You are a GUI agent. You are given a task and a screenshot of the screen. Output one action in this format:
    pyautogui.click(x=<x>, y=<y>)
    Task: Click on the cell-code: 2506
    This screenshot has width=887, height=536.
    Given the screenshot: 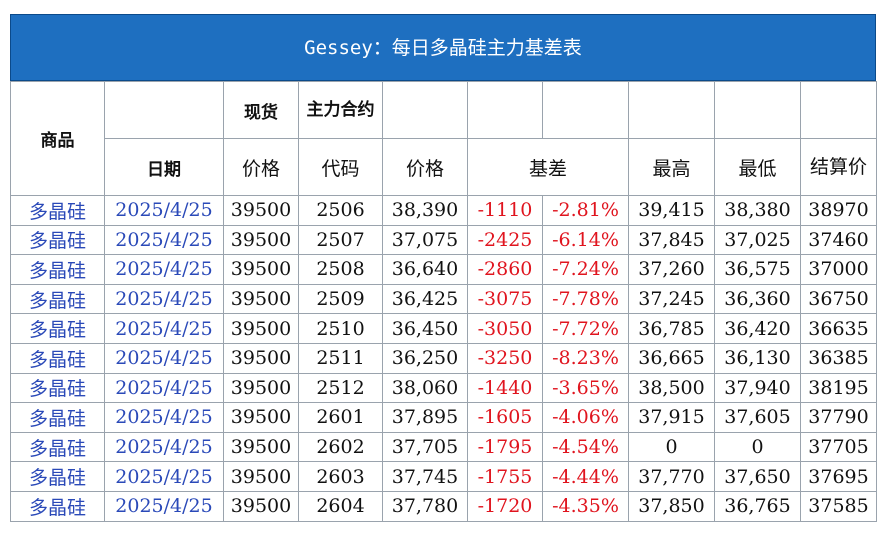 What is the action you would take?
    pyautogui.click(x=340, y=210)
    